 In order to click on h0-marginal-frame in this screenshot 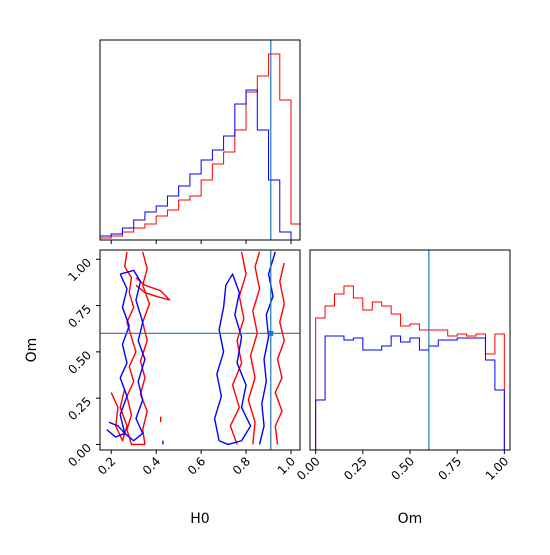, I will do `click(200, 140)`.